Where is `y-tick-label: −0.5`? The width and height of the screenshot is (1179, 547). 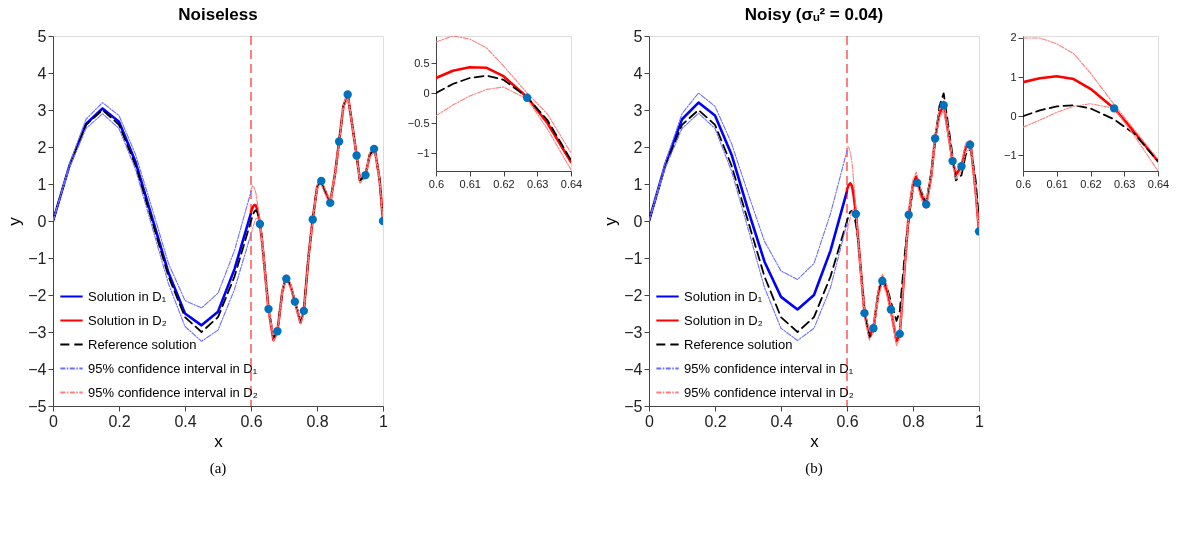 y-tick-label: −0.5 is located at coordinates (418, 122).